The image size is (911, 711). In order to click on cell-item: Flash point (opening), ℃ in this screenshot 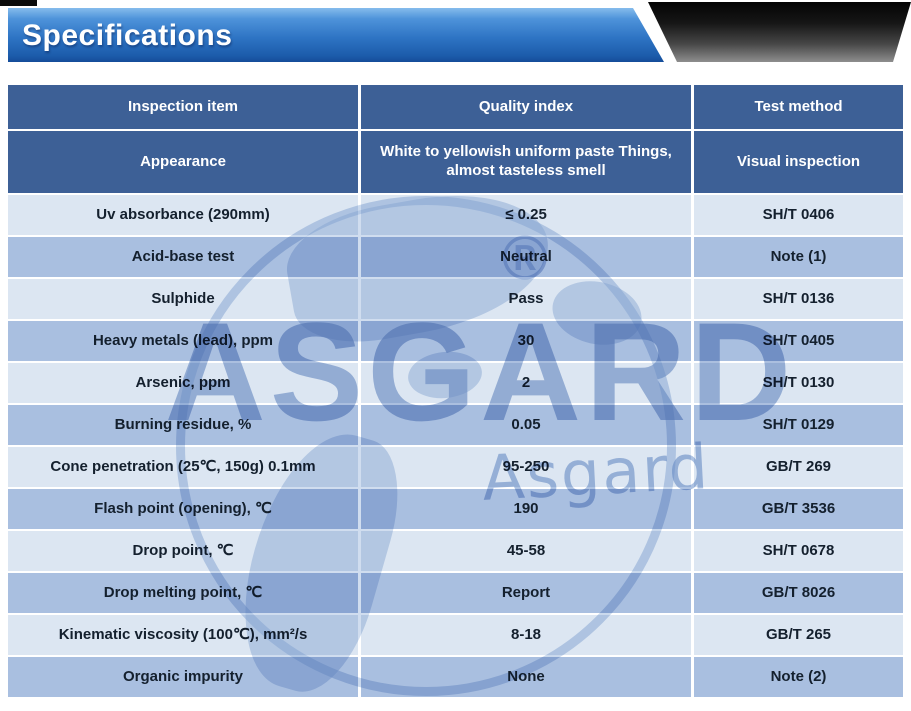, I will do `click(183, 509)`.